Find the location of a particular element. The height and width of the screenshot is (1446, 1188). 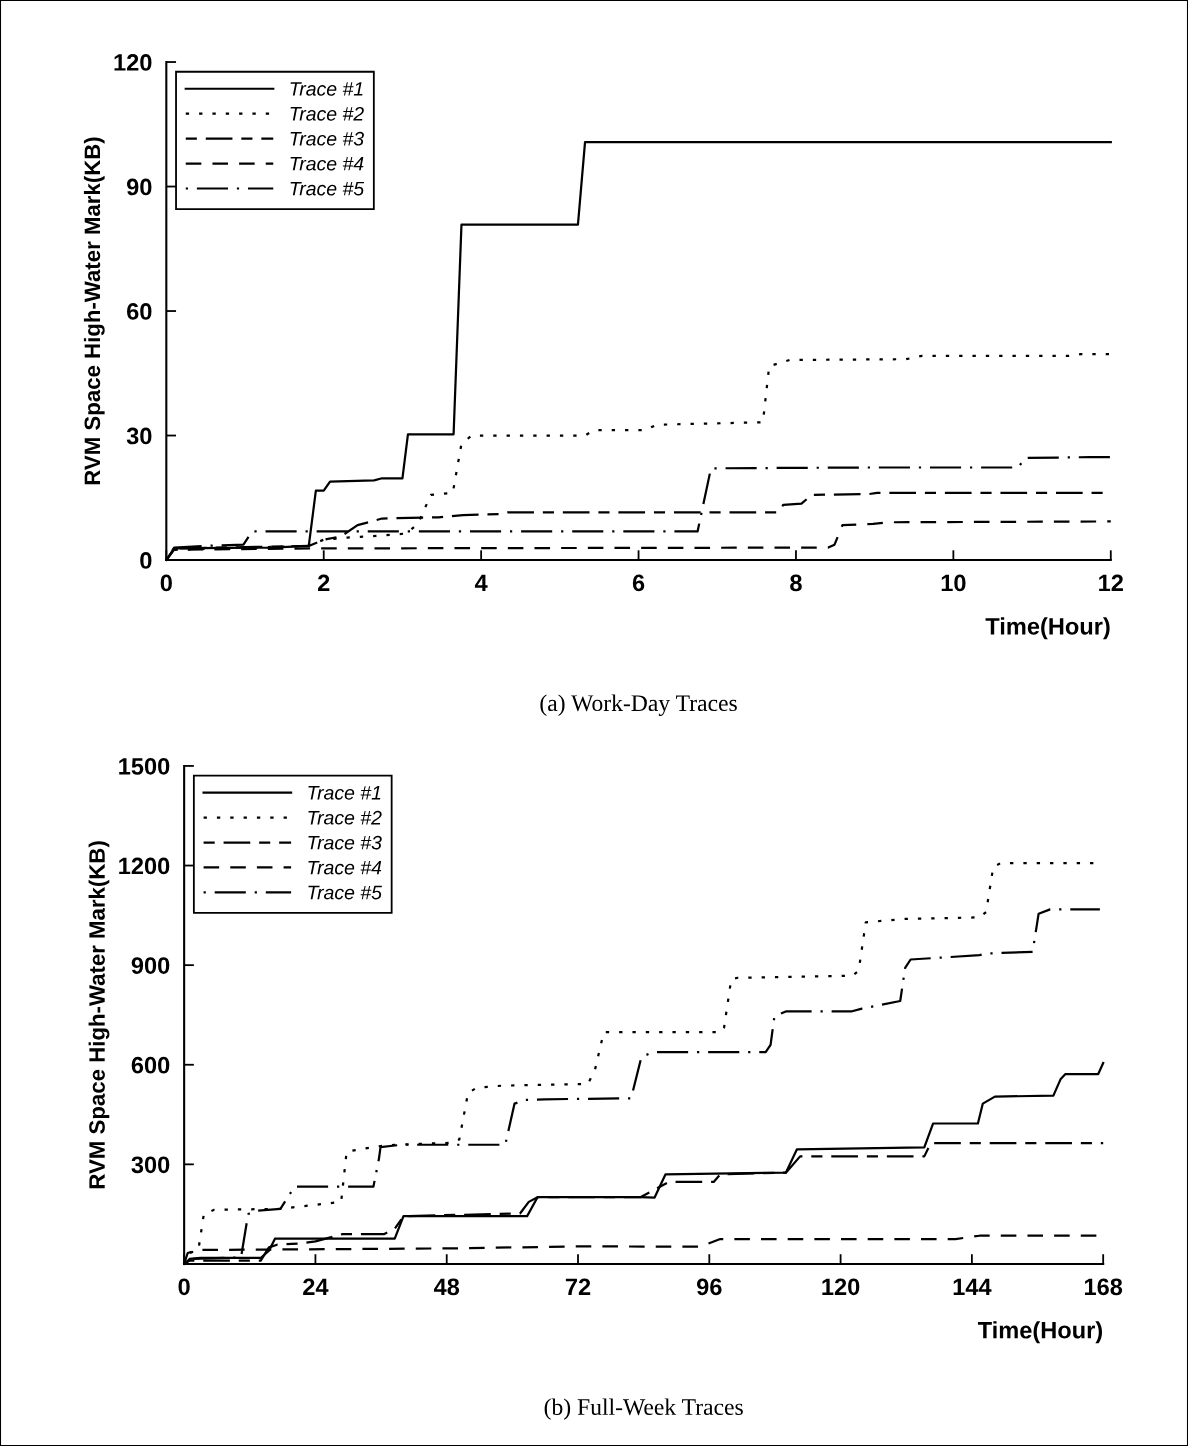

y-tick-label: 1500 is located at coordinates (144, 766).